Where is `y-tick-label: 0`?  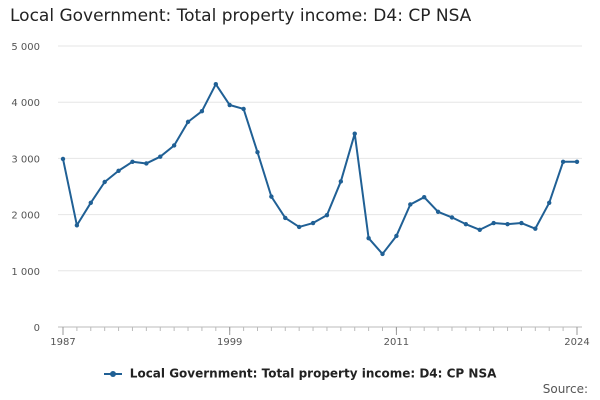
y-tick-label: 0 is located at coordinates (37, 328).